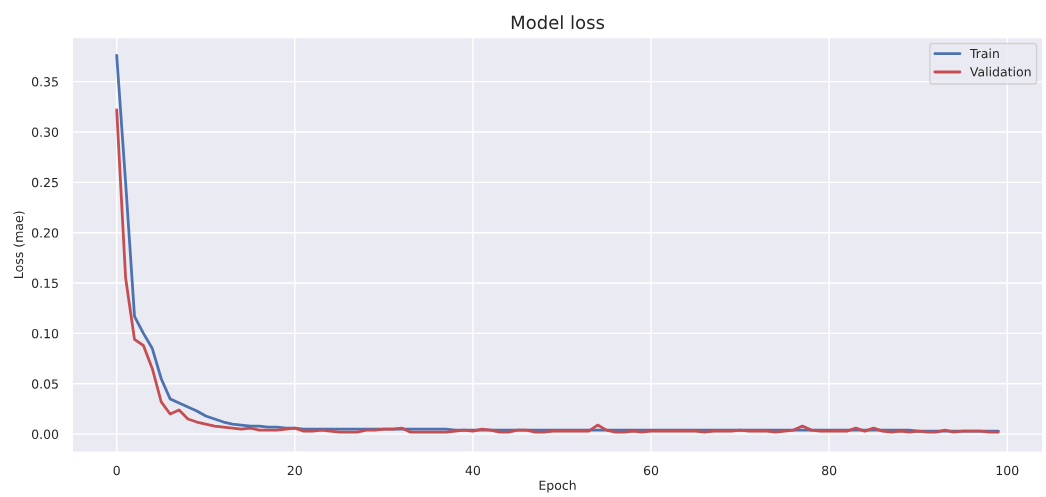 The height and width of the screenshot is (497, 1046). I want to click on y-tick-label: 0.35, so click(44, 82).